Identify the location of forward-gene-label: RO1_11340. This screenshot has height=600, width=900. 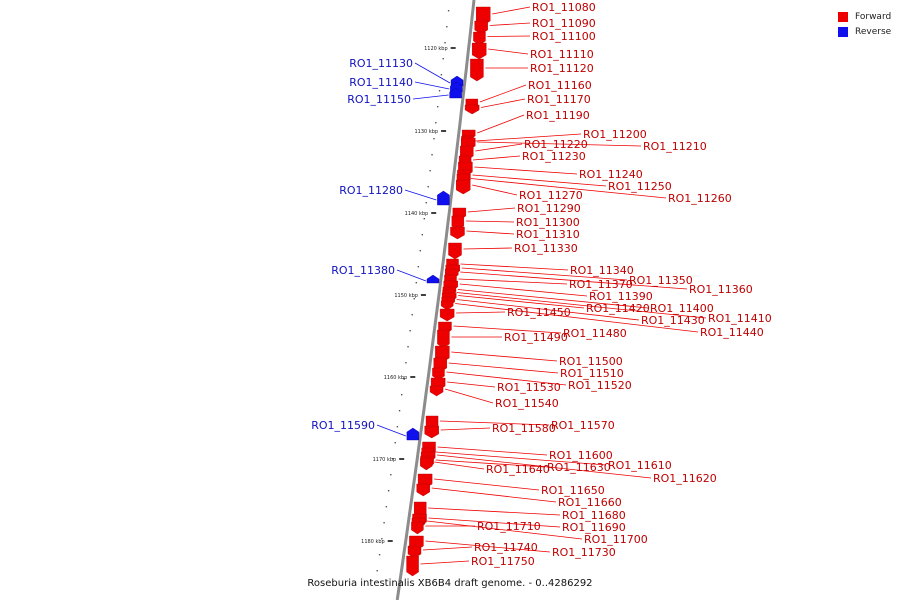
(602, 270).